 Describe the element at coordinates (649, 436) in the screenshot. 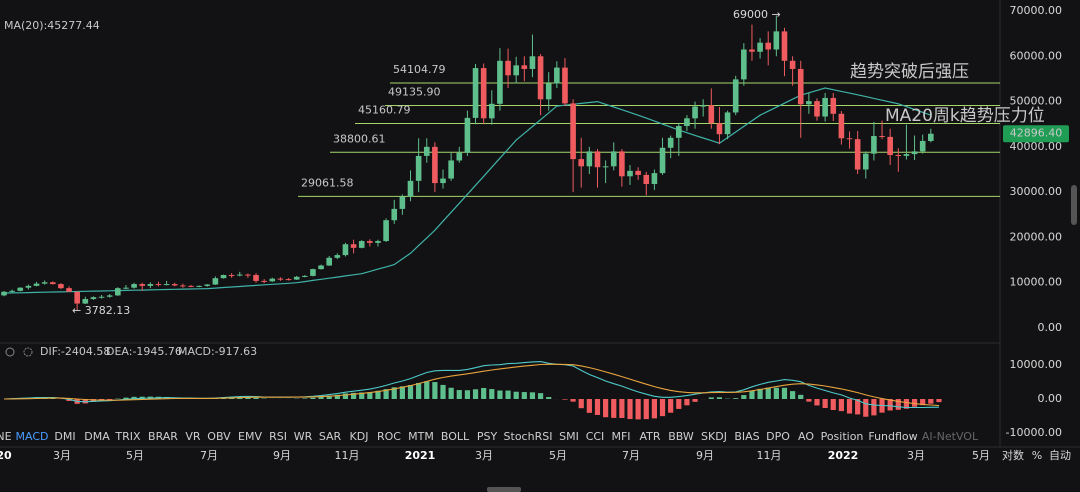

I see `indicator-tab: ATR` at that location.